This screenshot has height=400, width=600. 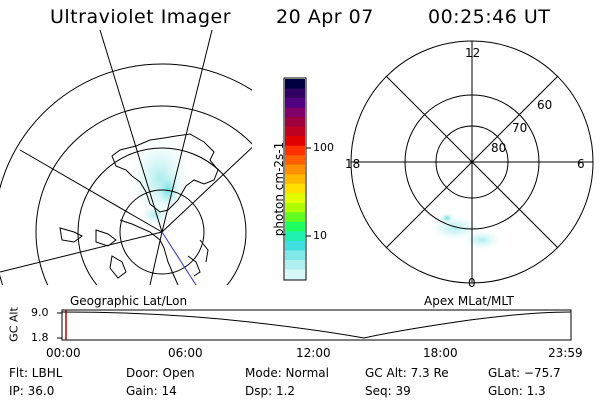 What do you see at coordinates (473, 53) in the screenshot?
I see `mlt-label-noon: 12` at bounding box center [473, 53].